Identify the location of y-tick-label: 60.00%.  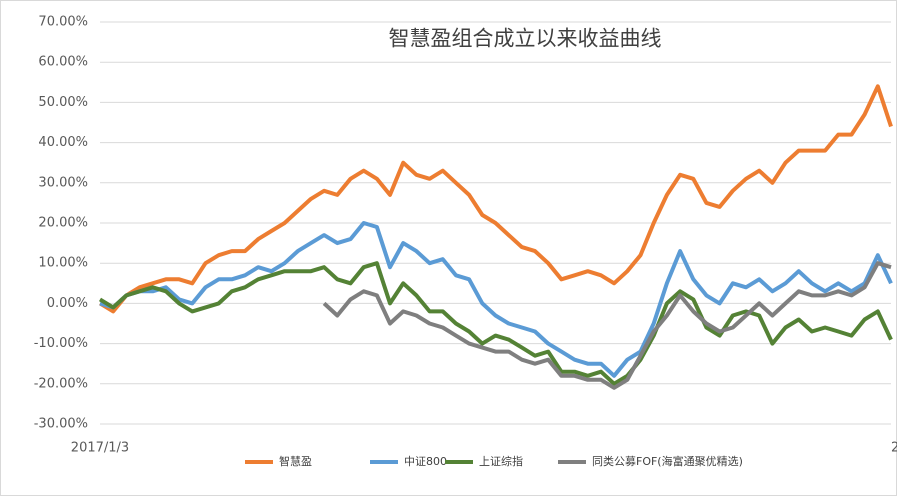
(63, 62).